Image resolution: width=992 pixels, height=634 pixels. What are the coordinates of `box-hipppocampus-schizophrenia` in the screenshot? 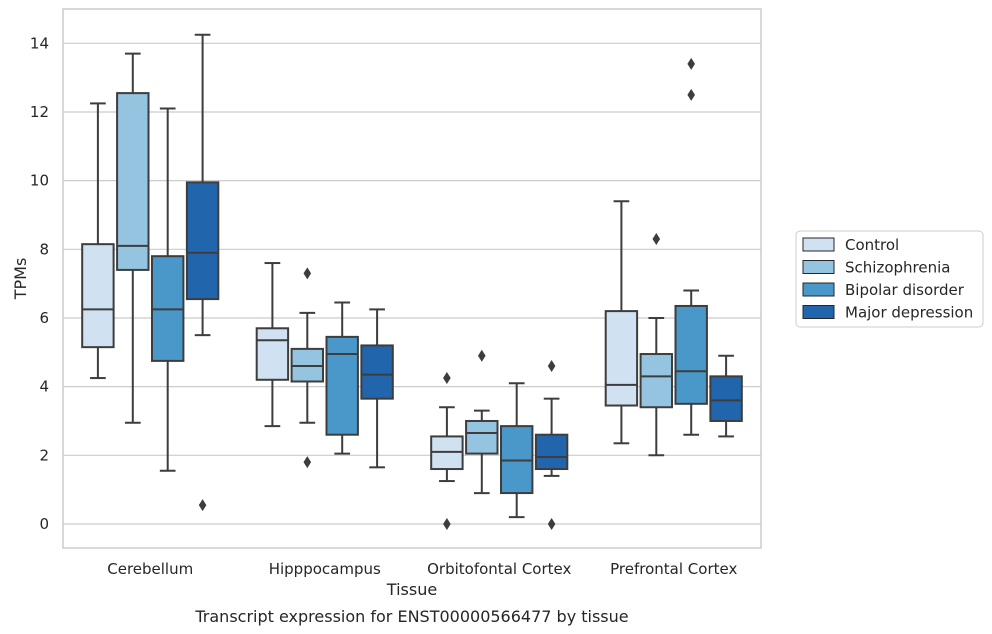 It's located at (307, 368).